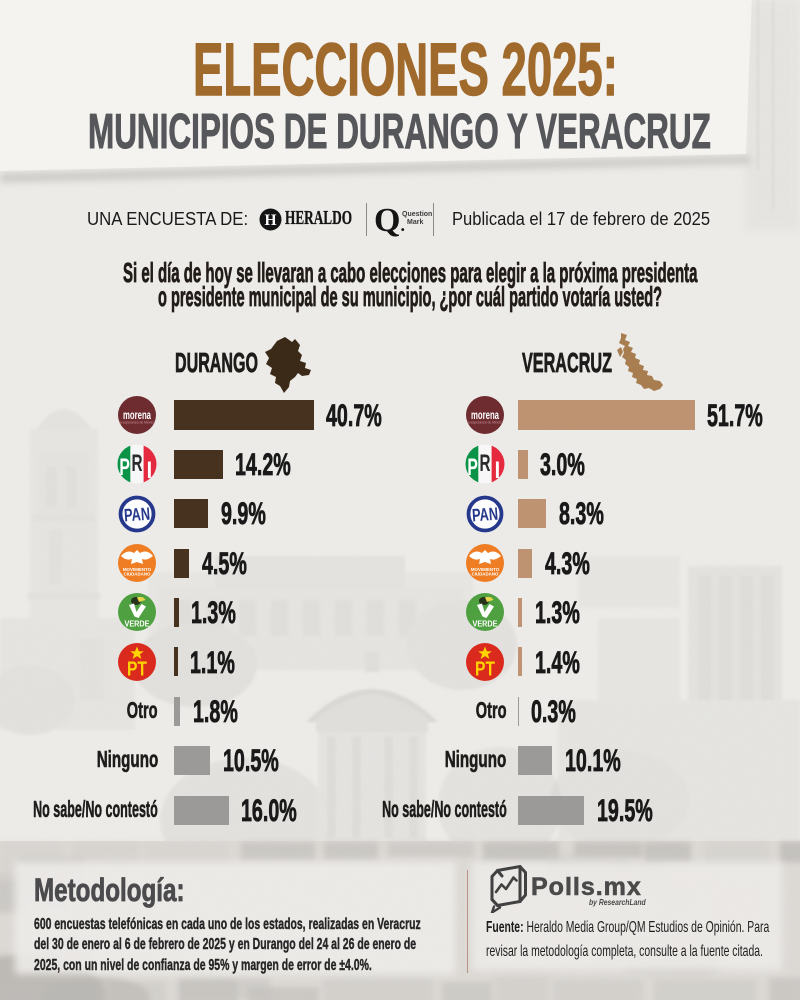 This screenshot has width=800, height=1000. What do you see at coordinates (270, 220) in the screenshot?
I see `svg-text: H` at bounding box center [270, 220].